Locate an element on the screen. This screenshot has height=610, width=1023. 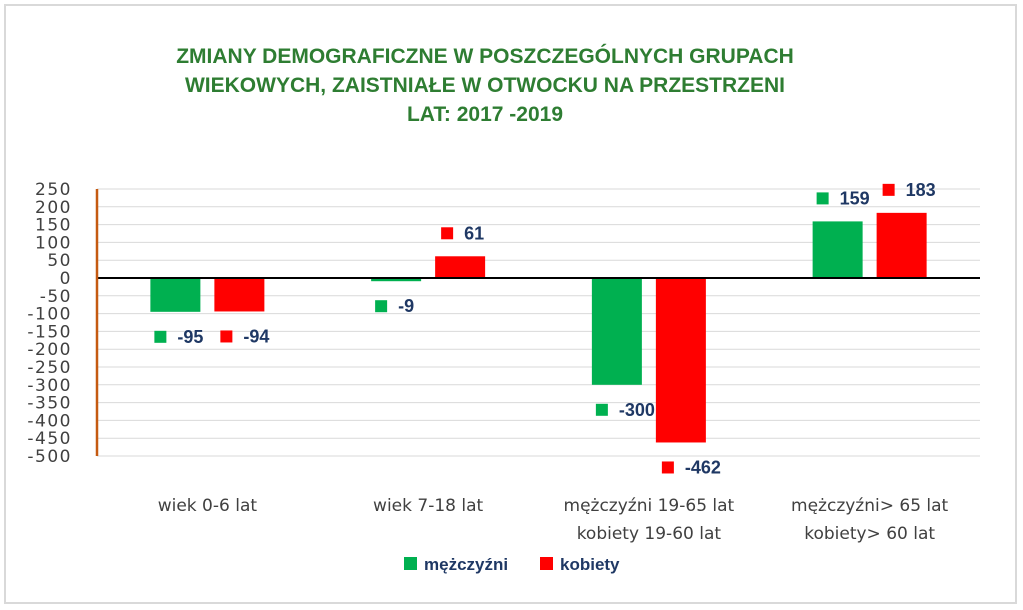
y-tick-label: -50 is located at coordinates (56, 297).